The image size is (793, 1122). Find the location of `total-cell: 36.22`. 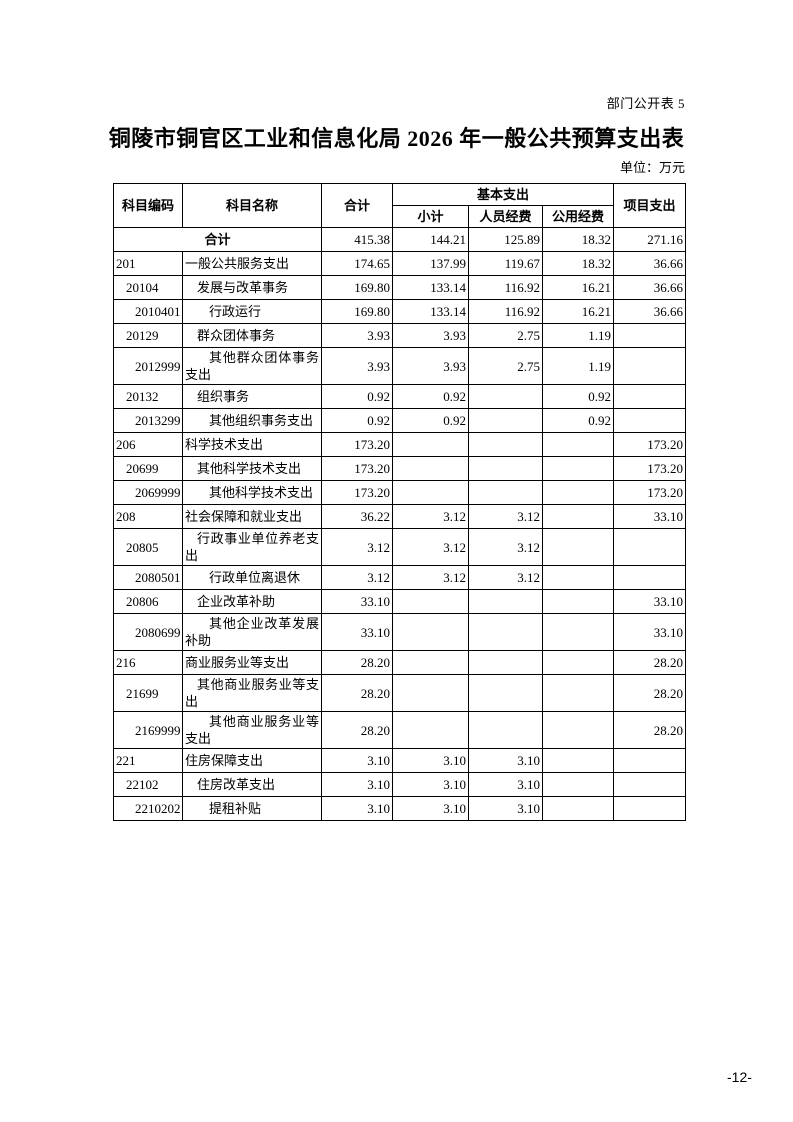

total-cell: 36.22 is located at coordinates (357, 516).